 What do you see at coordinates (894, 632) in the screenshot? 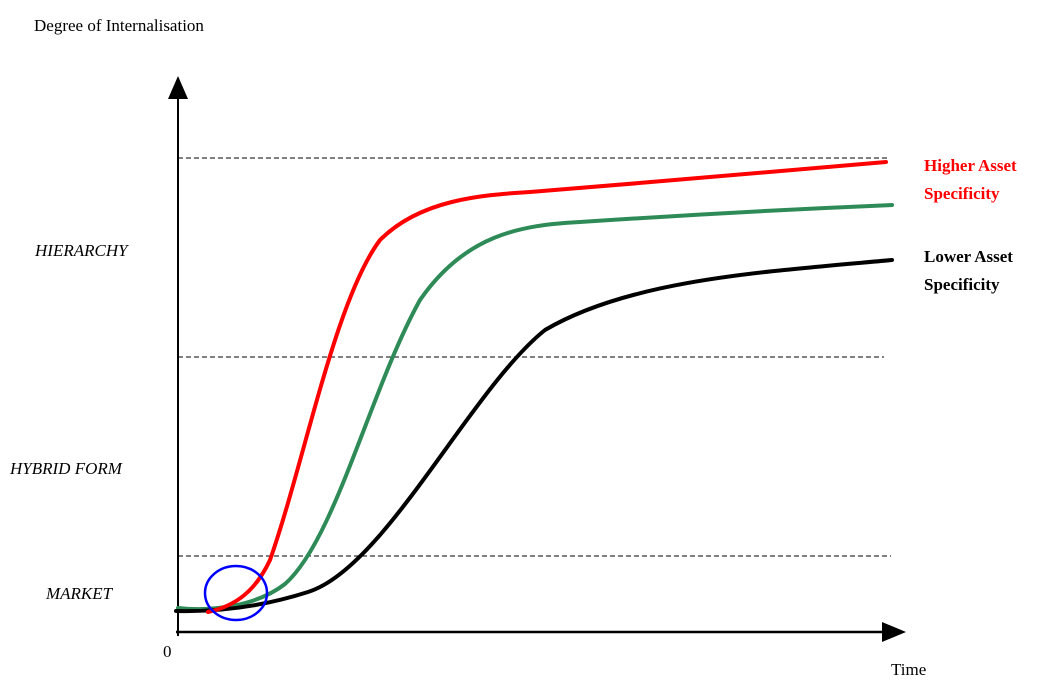
I see `x-axis-arrow` at bounding box center [894, 632].